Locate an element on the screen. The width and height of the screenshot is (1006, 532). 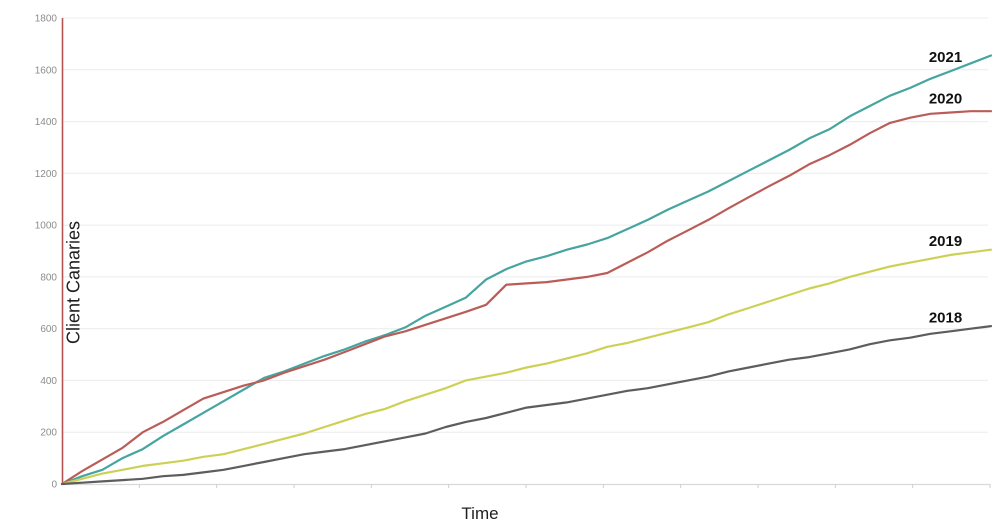
y-tick-label-200: 200 is located at coordinates (48, 433).